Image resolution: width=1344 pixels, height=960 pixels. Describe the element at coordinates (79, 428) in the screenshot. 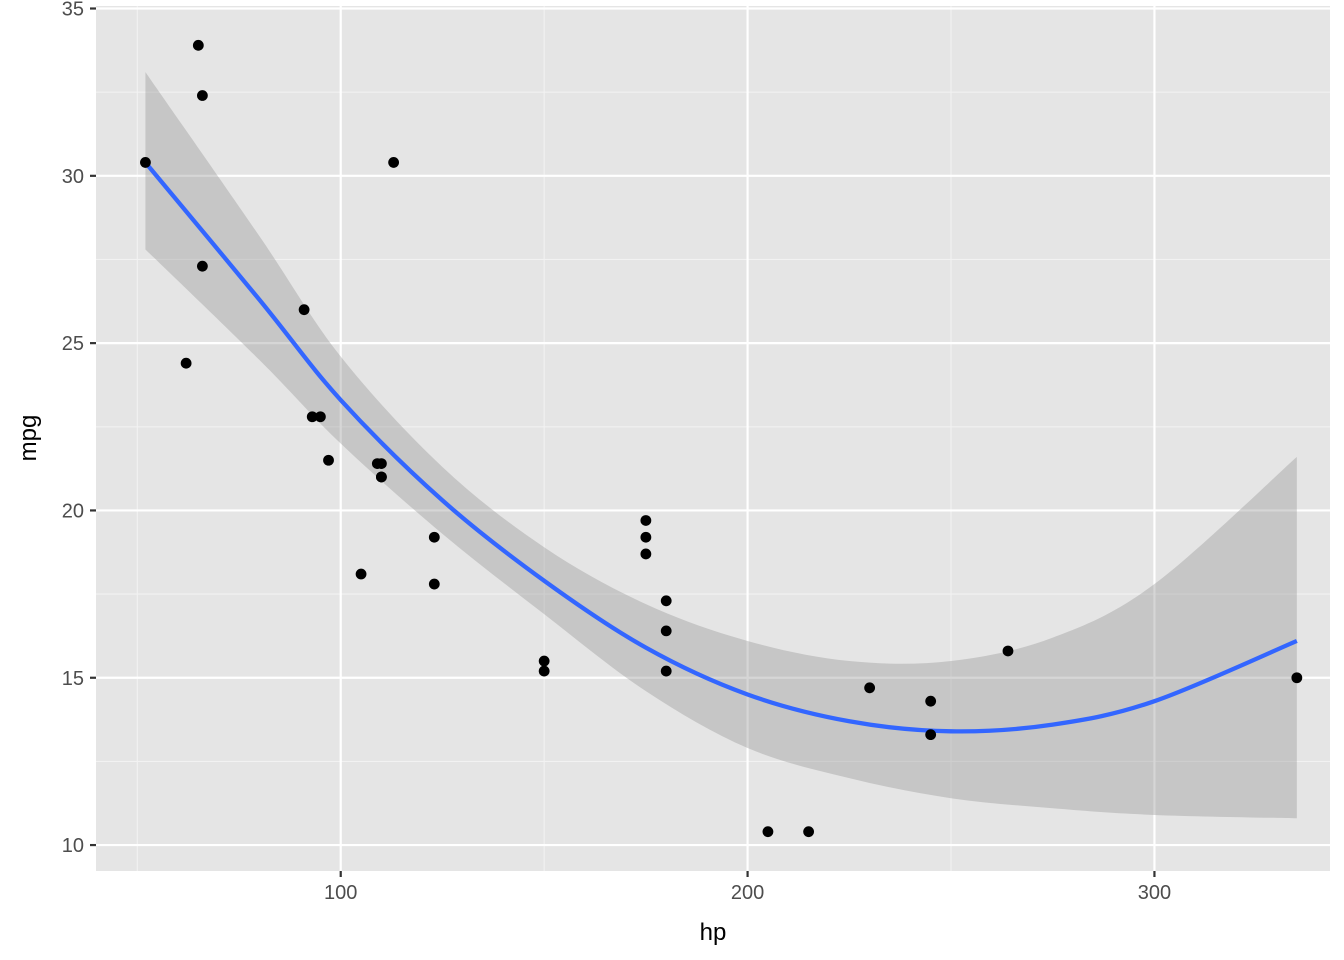

I see `y-axis: 10 15 20 25 30 35` at that location.